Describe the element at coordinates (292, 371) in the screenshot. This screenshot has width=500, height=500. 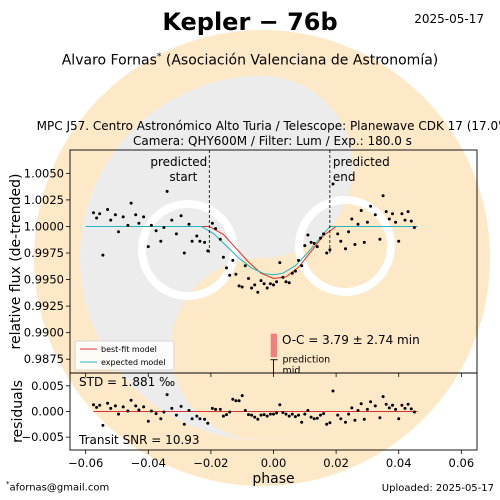
I see `prediction-mid-label: mid` at that location.